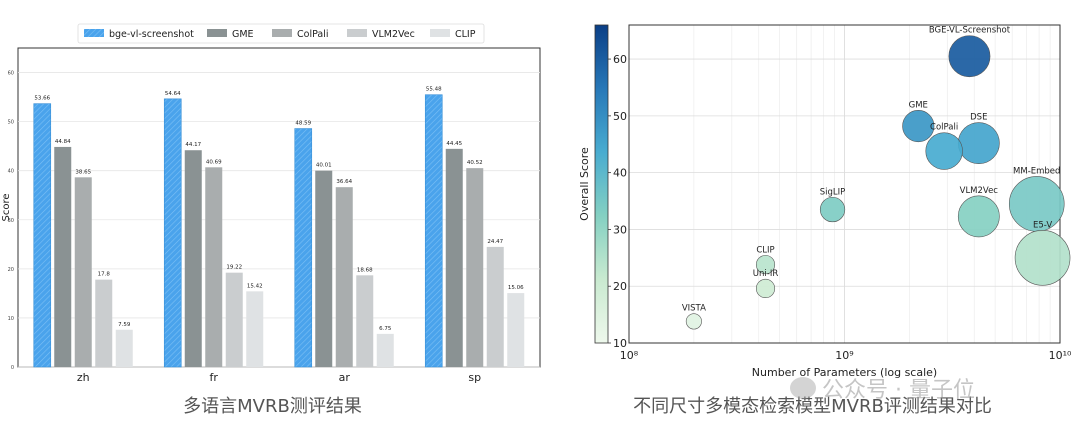 The height and width of the screenshot is (440, 1080). I want to click on x-tick-label: 10¹⁰, so click(1060, 355).